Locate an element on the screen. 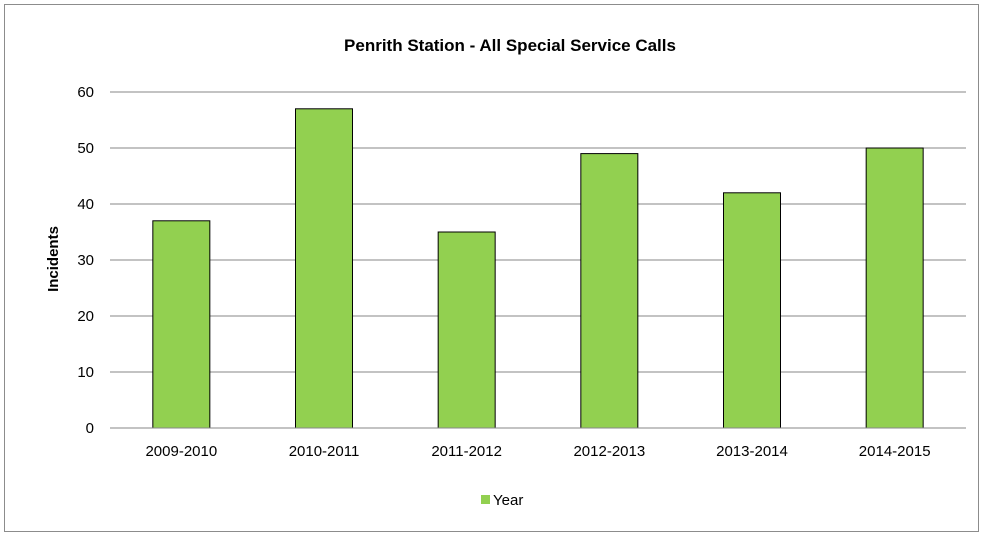  y-tick-label: 10 is located at coordinates (85, 372).